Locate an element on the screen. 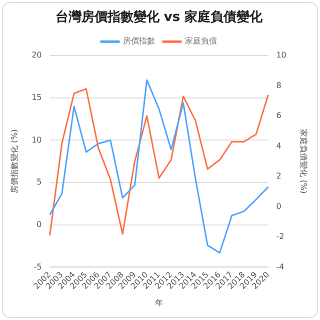 The height and width of the screenshot is (320, 320). y2-tick-label: 10 is located at coordinates (281, 55).